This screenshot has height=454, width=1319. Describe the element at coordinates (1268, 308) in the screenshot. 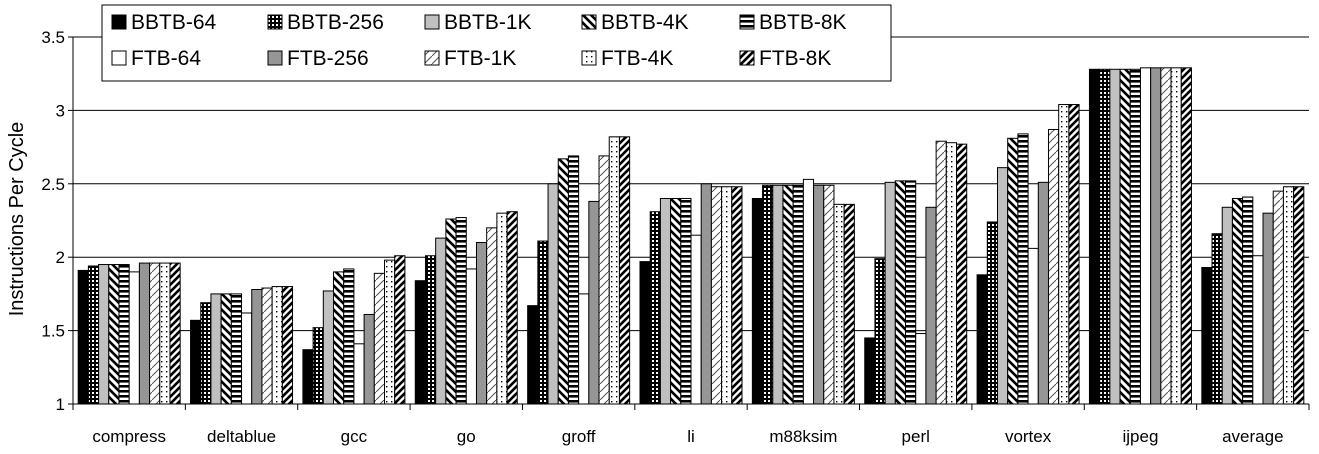

I see `bar-ftb-256-average` at that location.